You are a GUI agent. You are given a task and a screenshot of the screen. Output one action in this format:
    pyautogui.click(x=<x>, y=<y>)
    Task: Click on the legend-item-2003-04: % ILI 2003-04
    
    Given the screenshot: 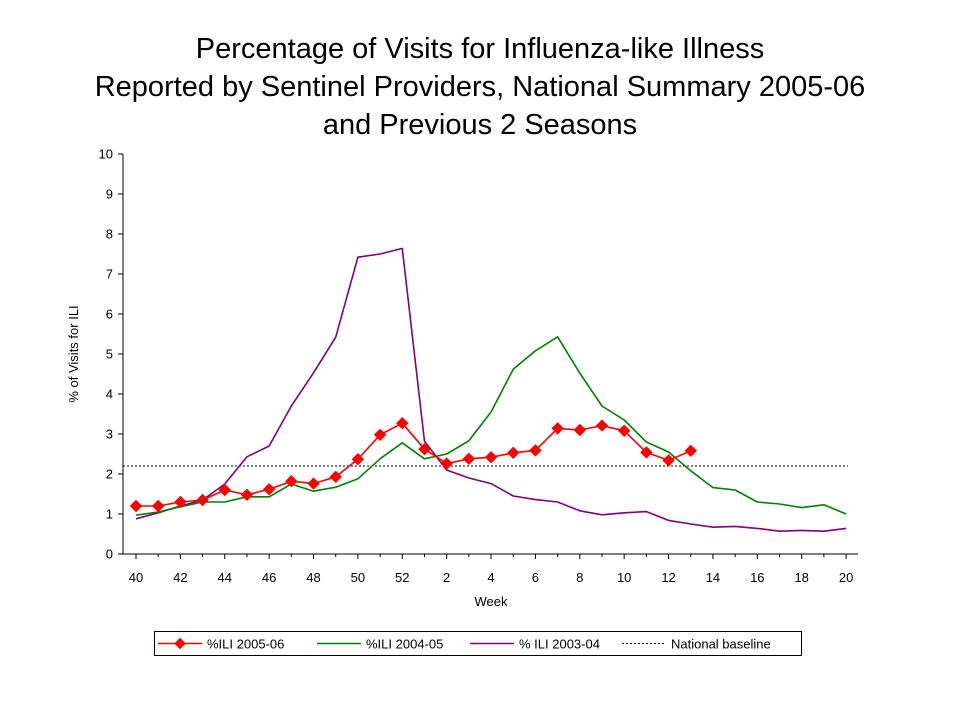 What is the action you would take?
    pyautogui.click(x=535, y=644)
    